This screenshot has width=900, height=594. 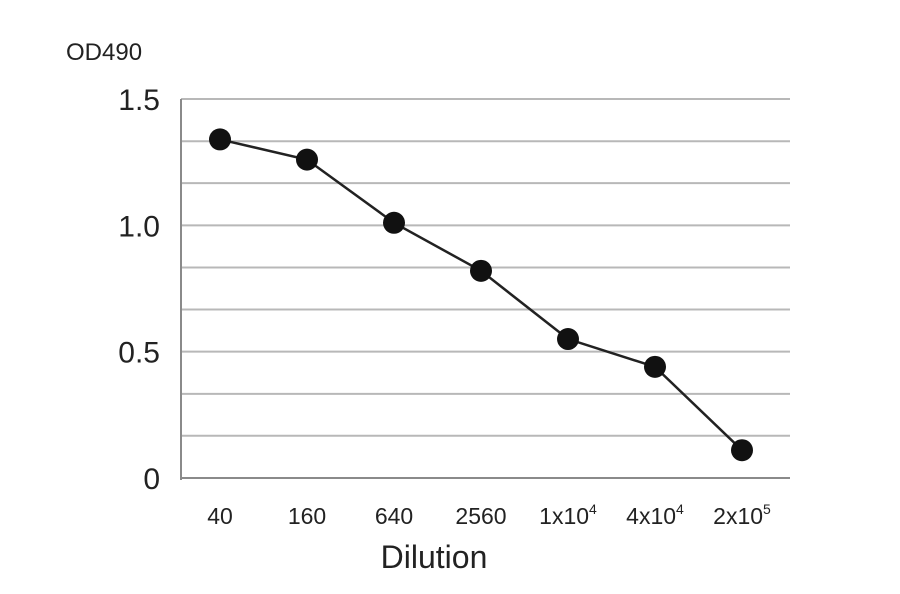 What do you see at coordinates (394, 516) in the screenshot?
I see `x-tick-label: 640` at bounding box center [394, 516].